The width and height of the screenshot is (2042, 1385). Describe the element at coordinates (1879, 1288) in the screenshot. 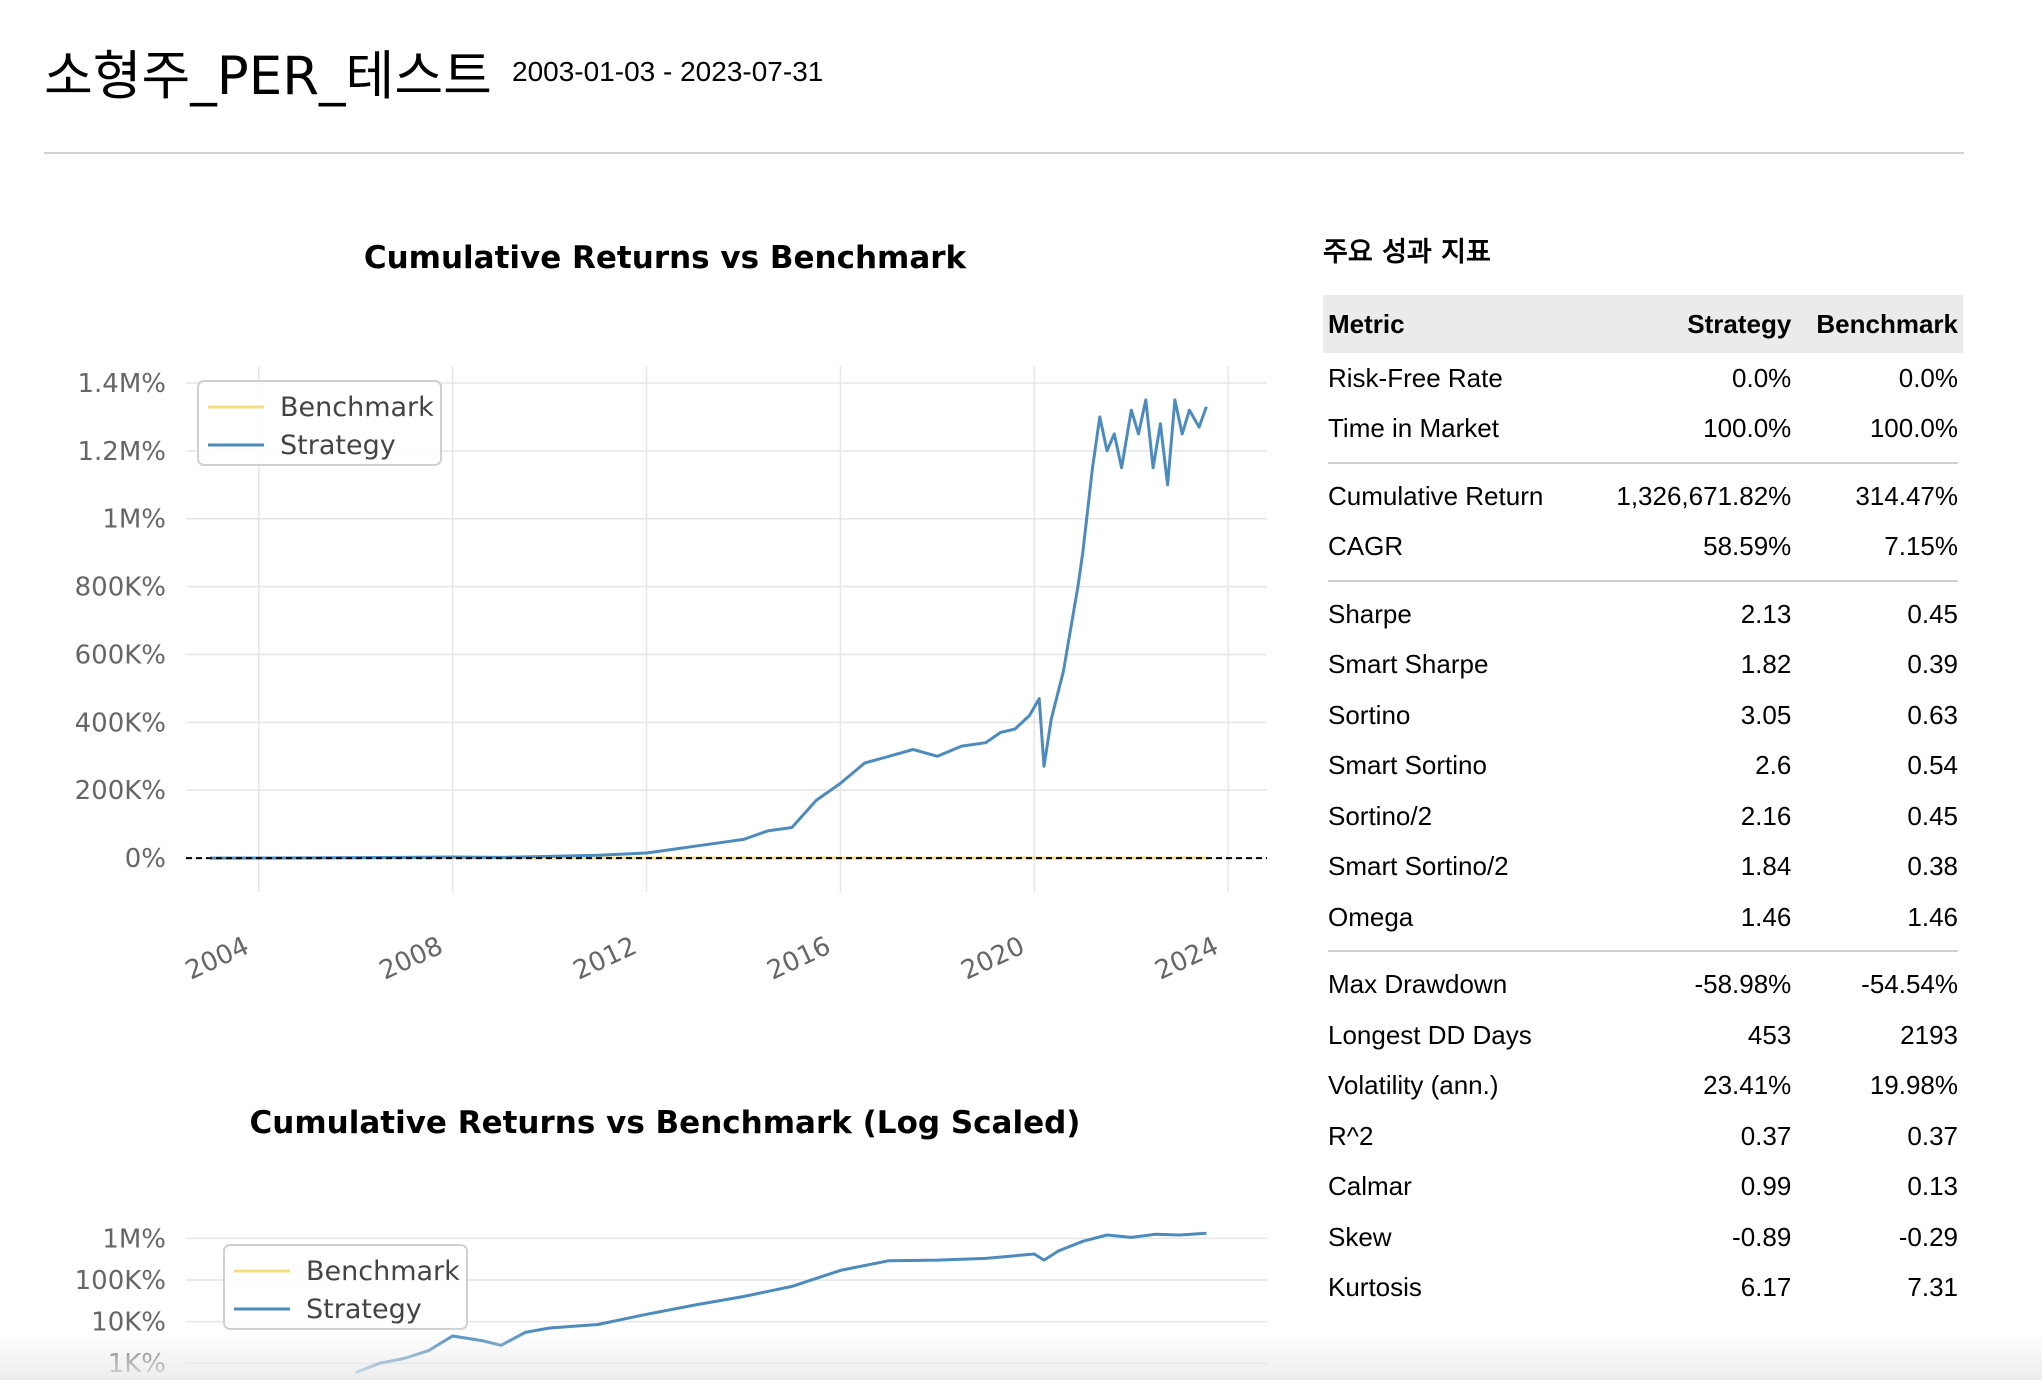

I see `benchmark-value: 7.31` at that location.